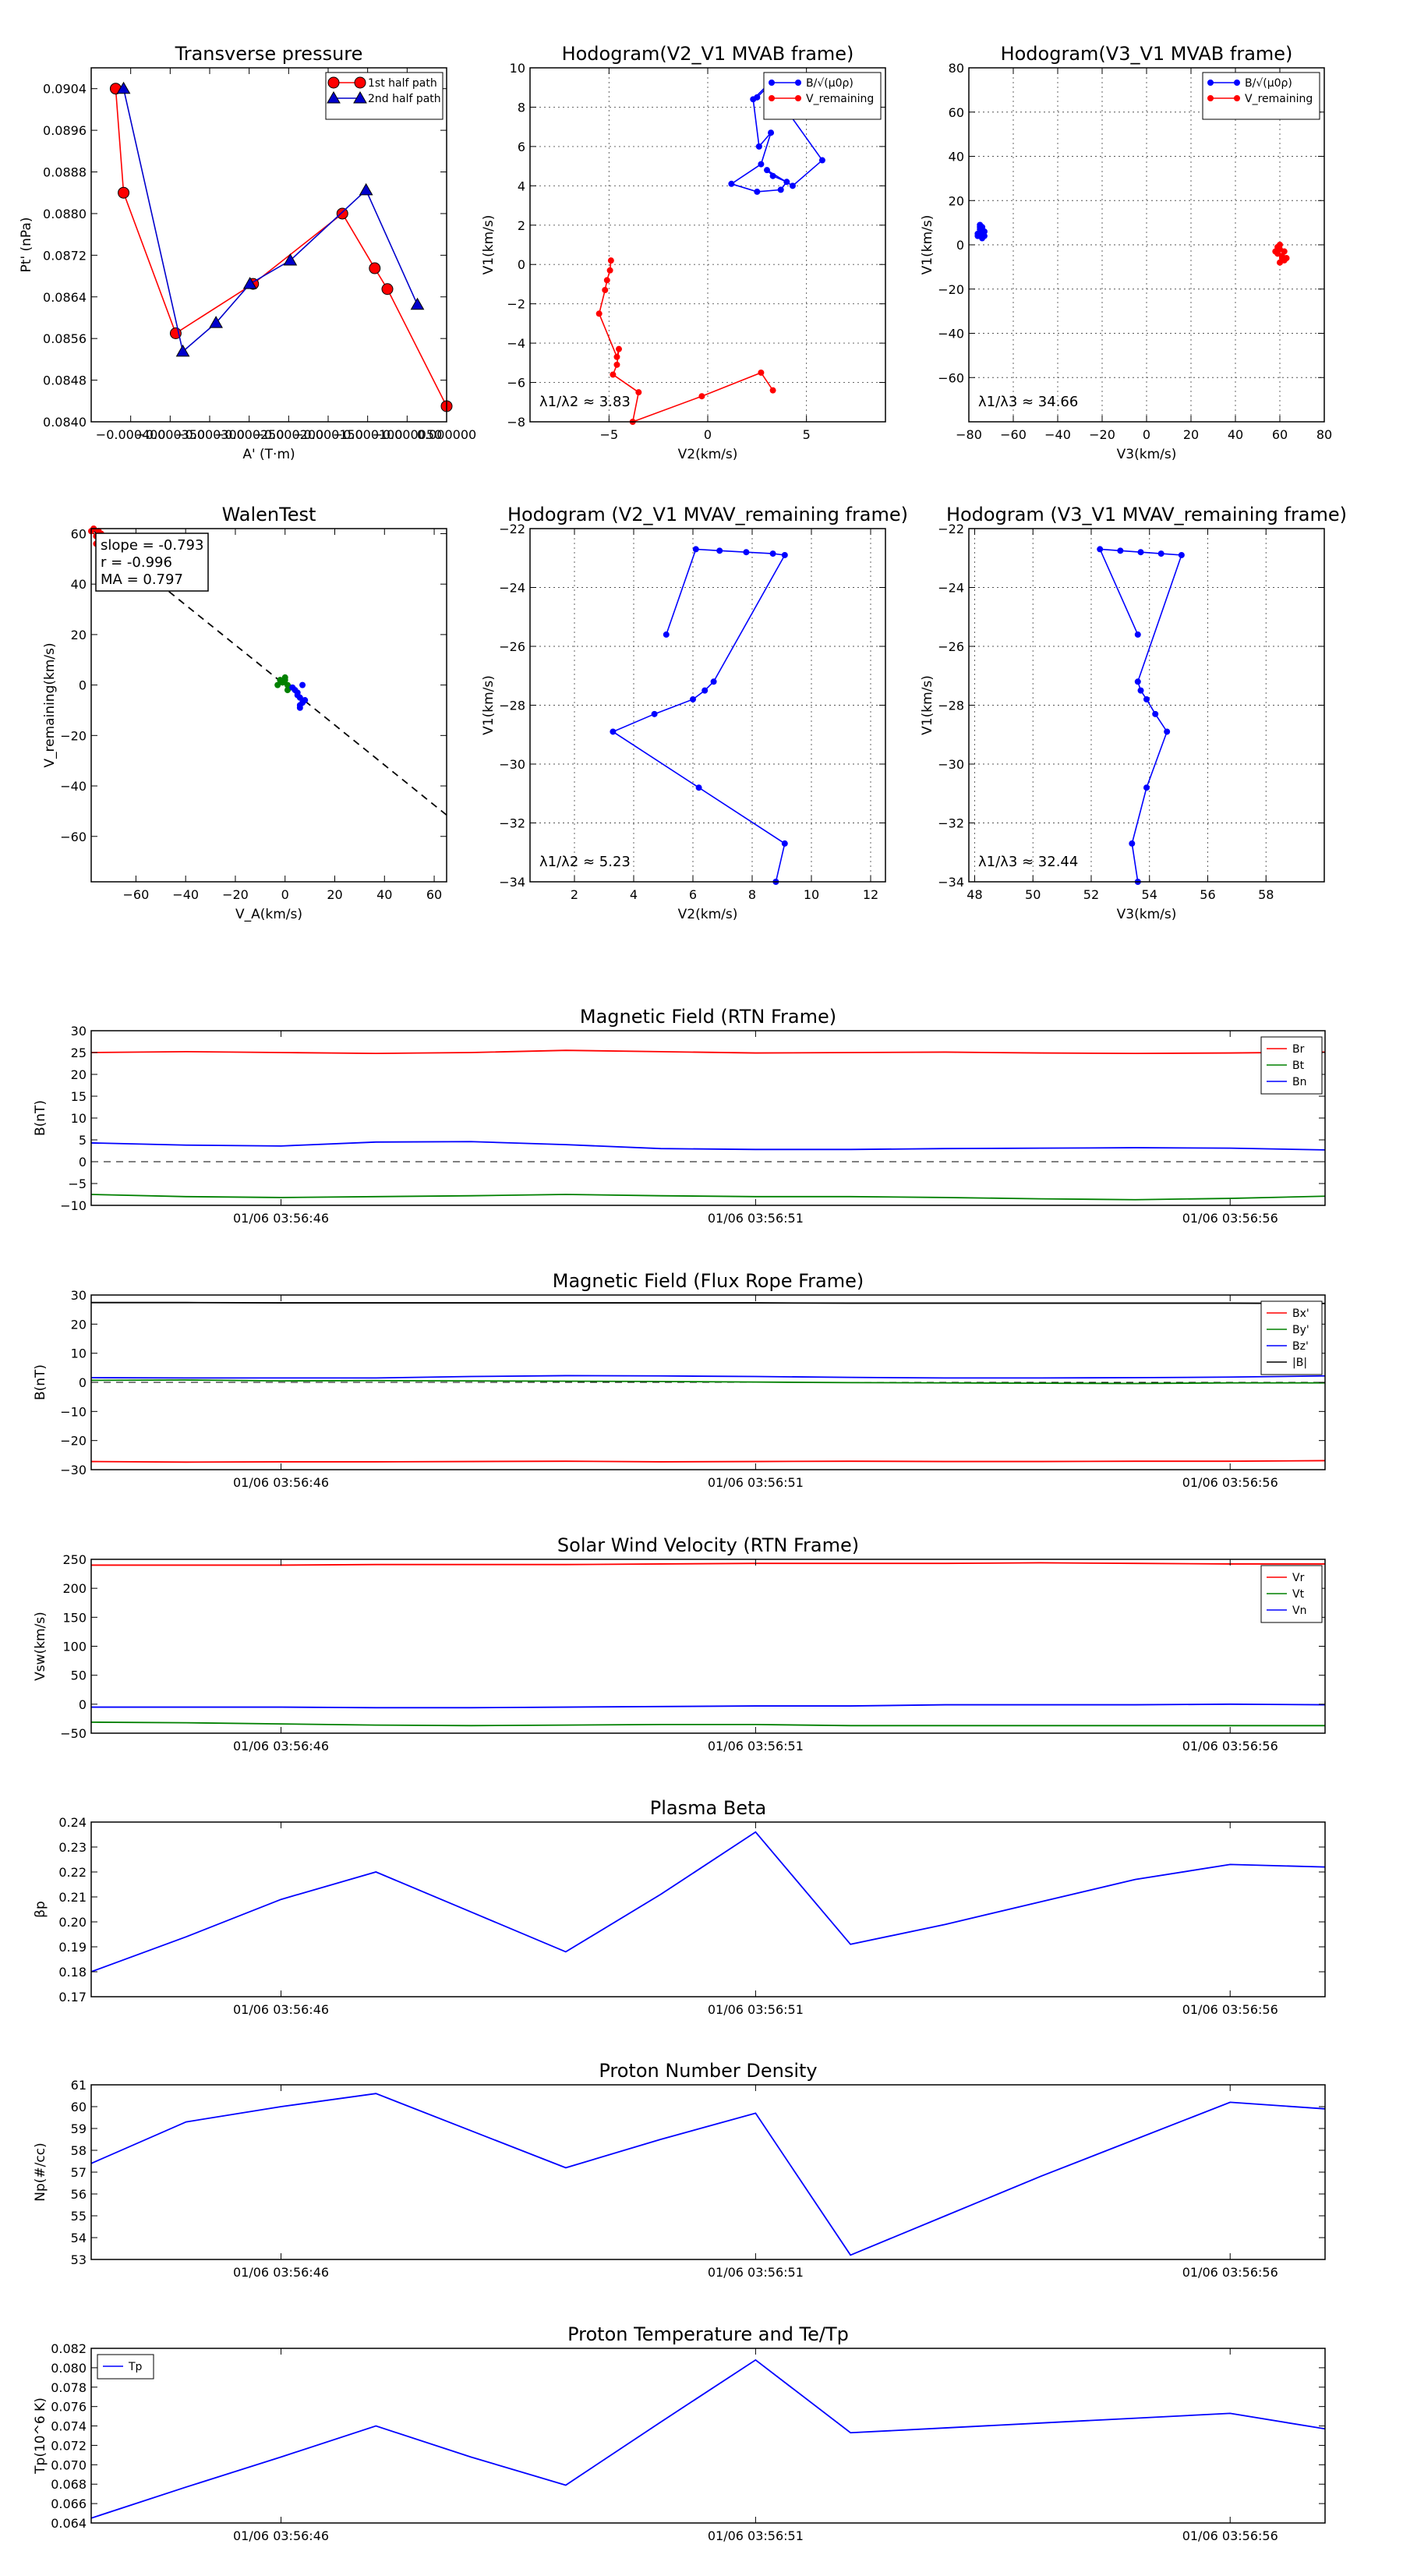 The image size is (1403, 2576). I want to click on y-tick-label: 54, so click(79, 2238).